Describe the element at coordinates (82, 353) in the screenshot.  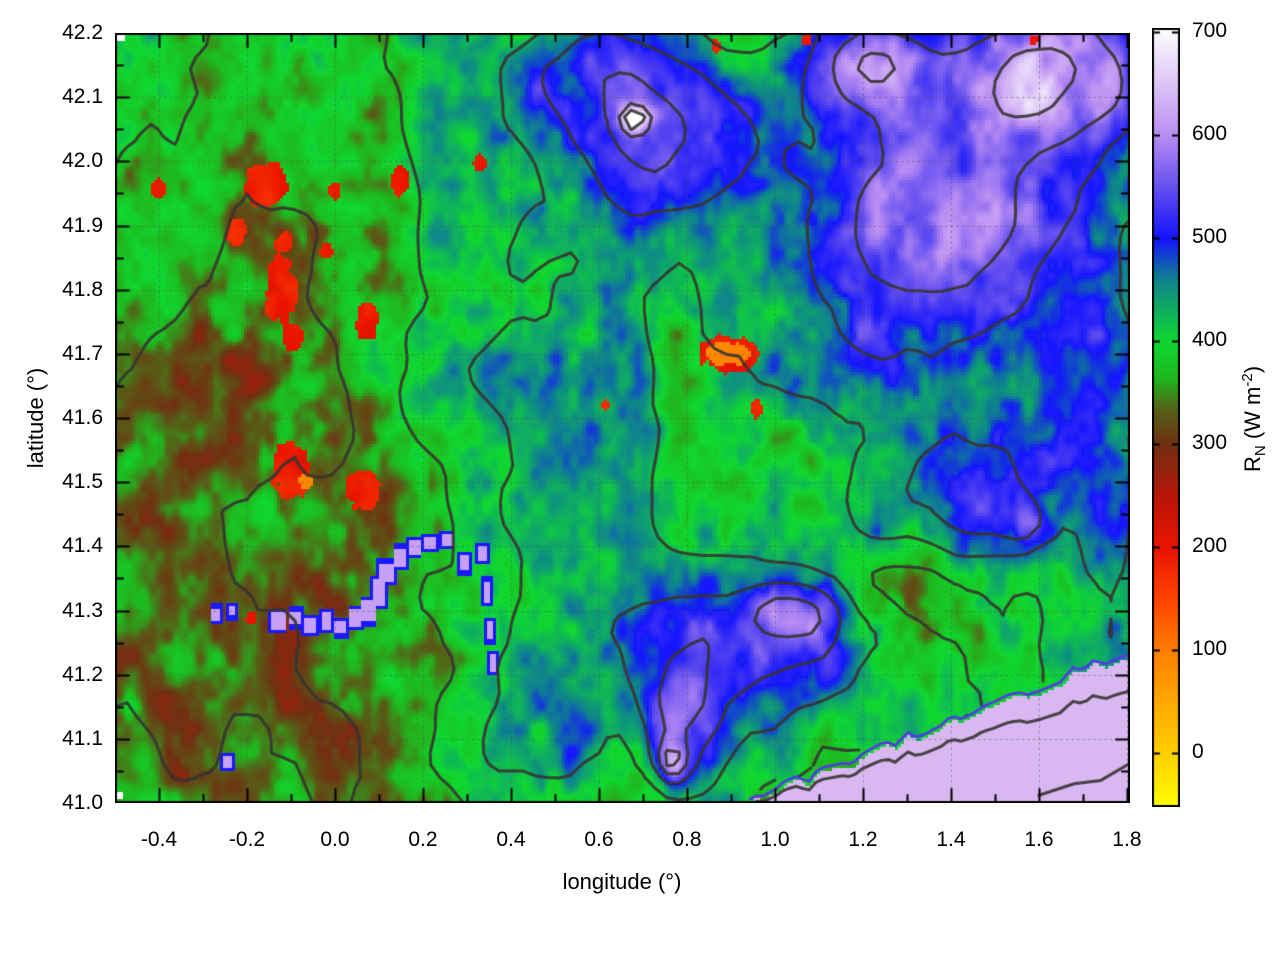
I see `y-tick-label: 41.7` at that location.